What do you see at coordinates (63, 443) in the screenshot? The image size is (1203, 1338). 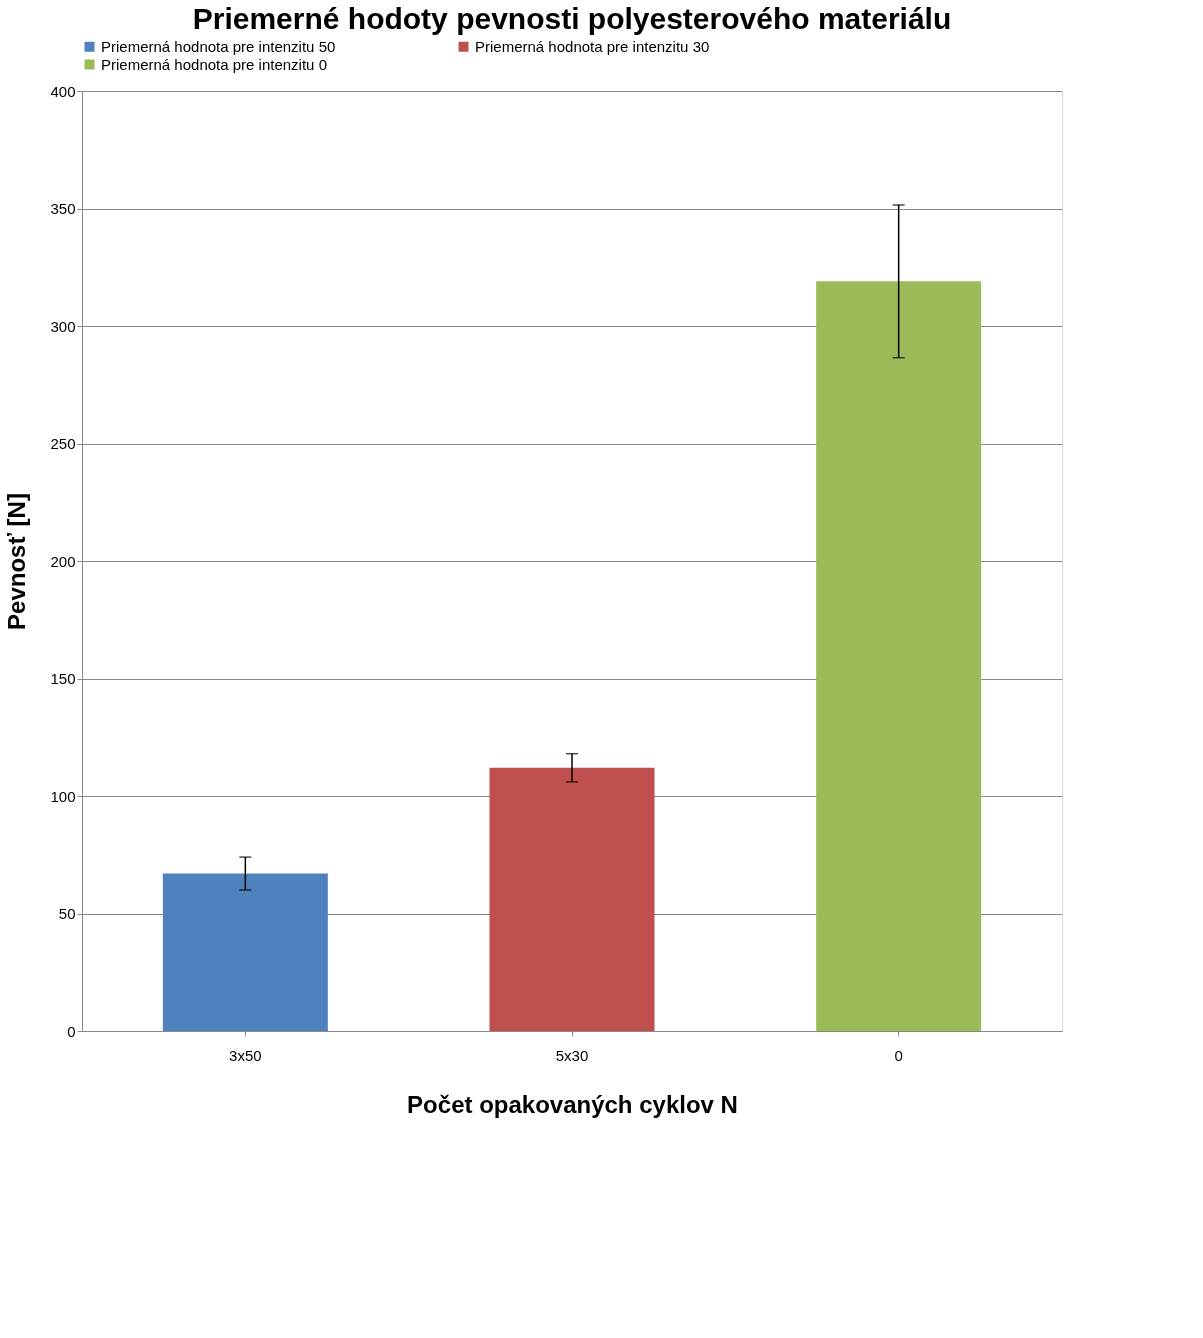 I see `y-tick-label: 250` at bounding box center [63, 443].